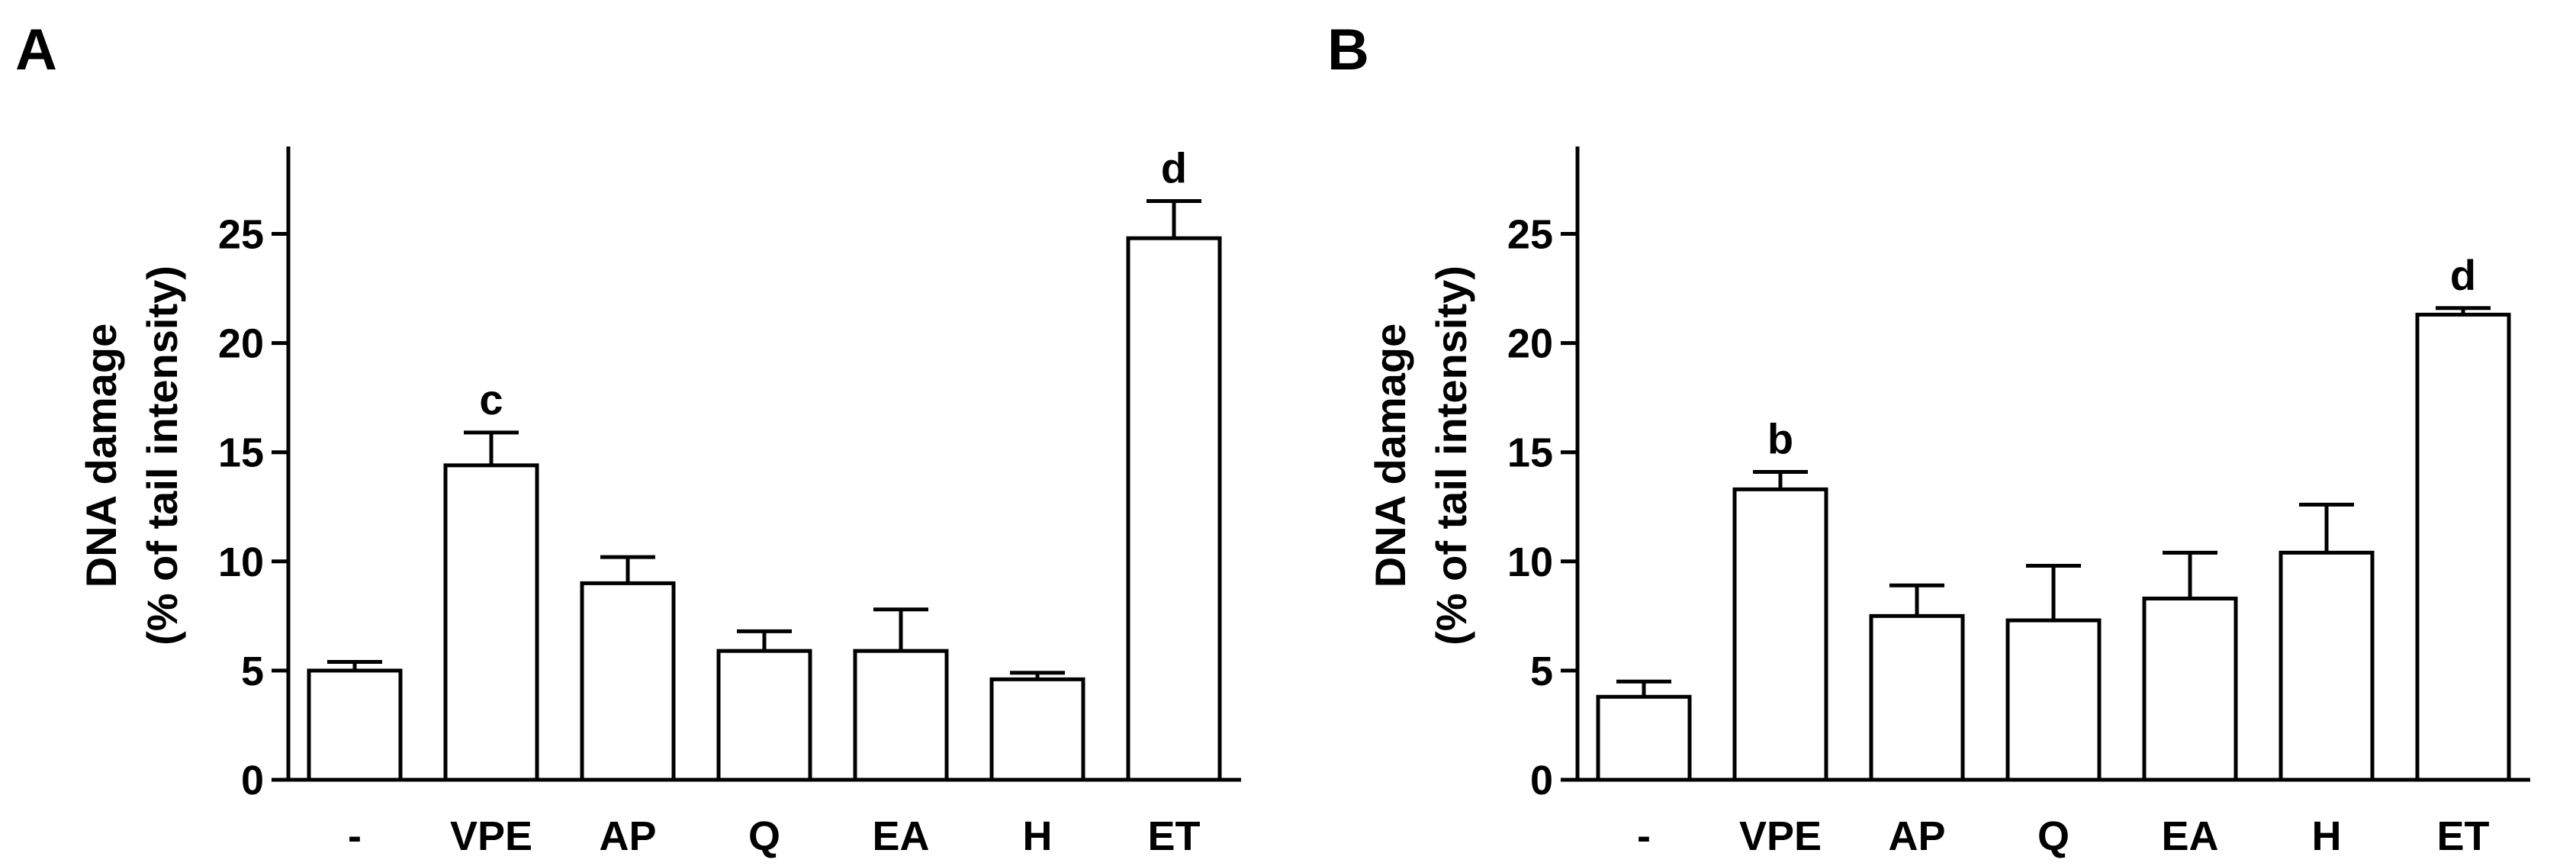  I want to click on panel-letter-a: A, so click(36, 50).